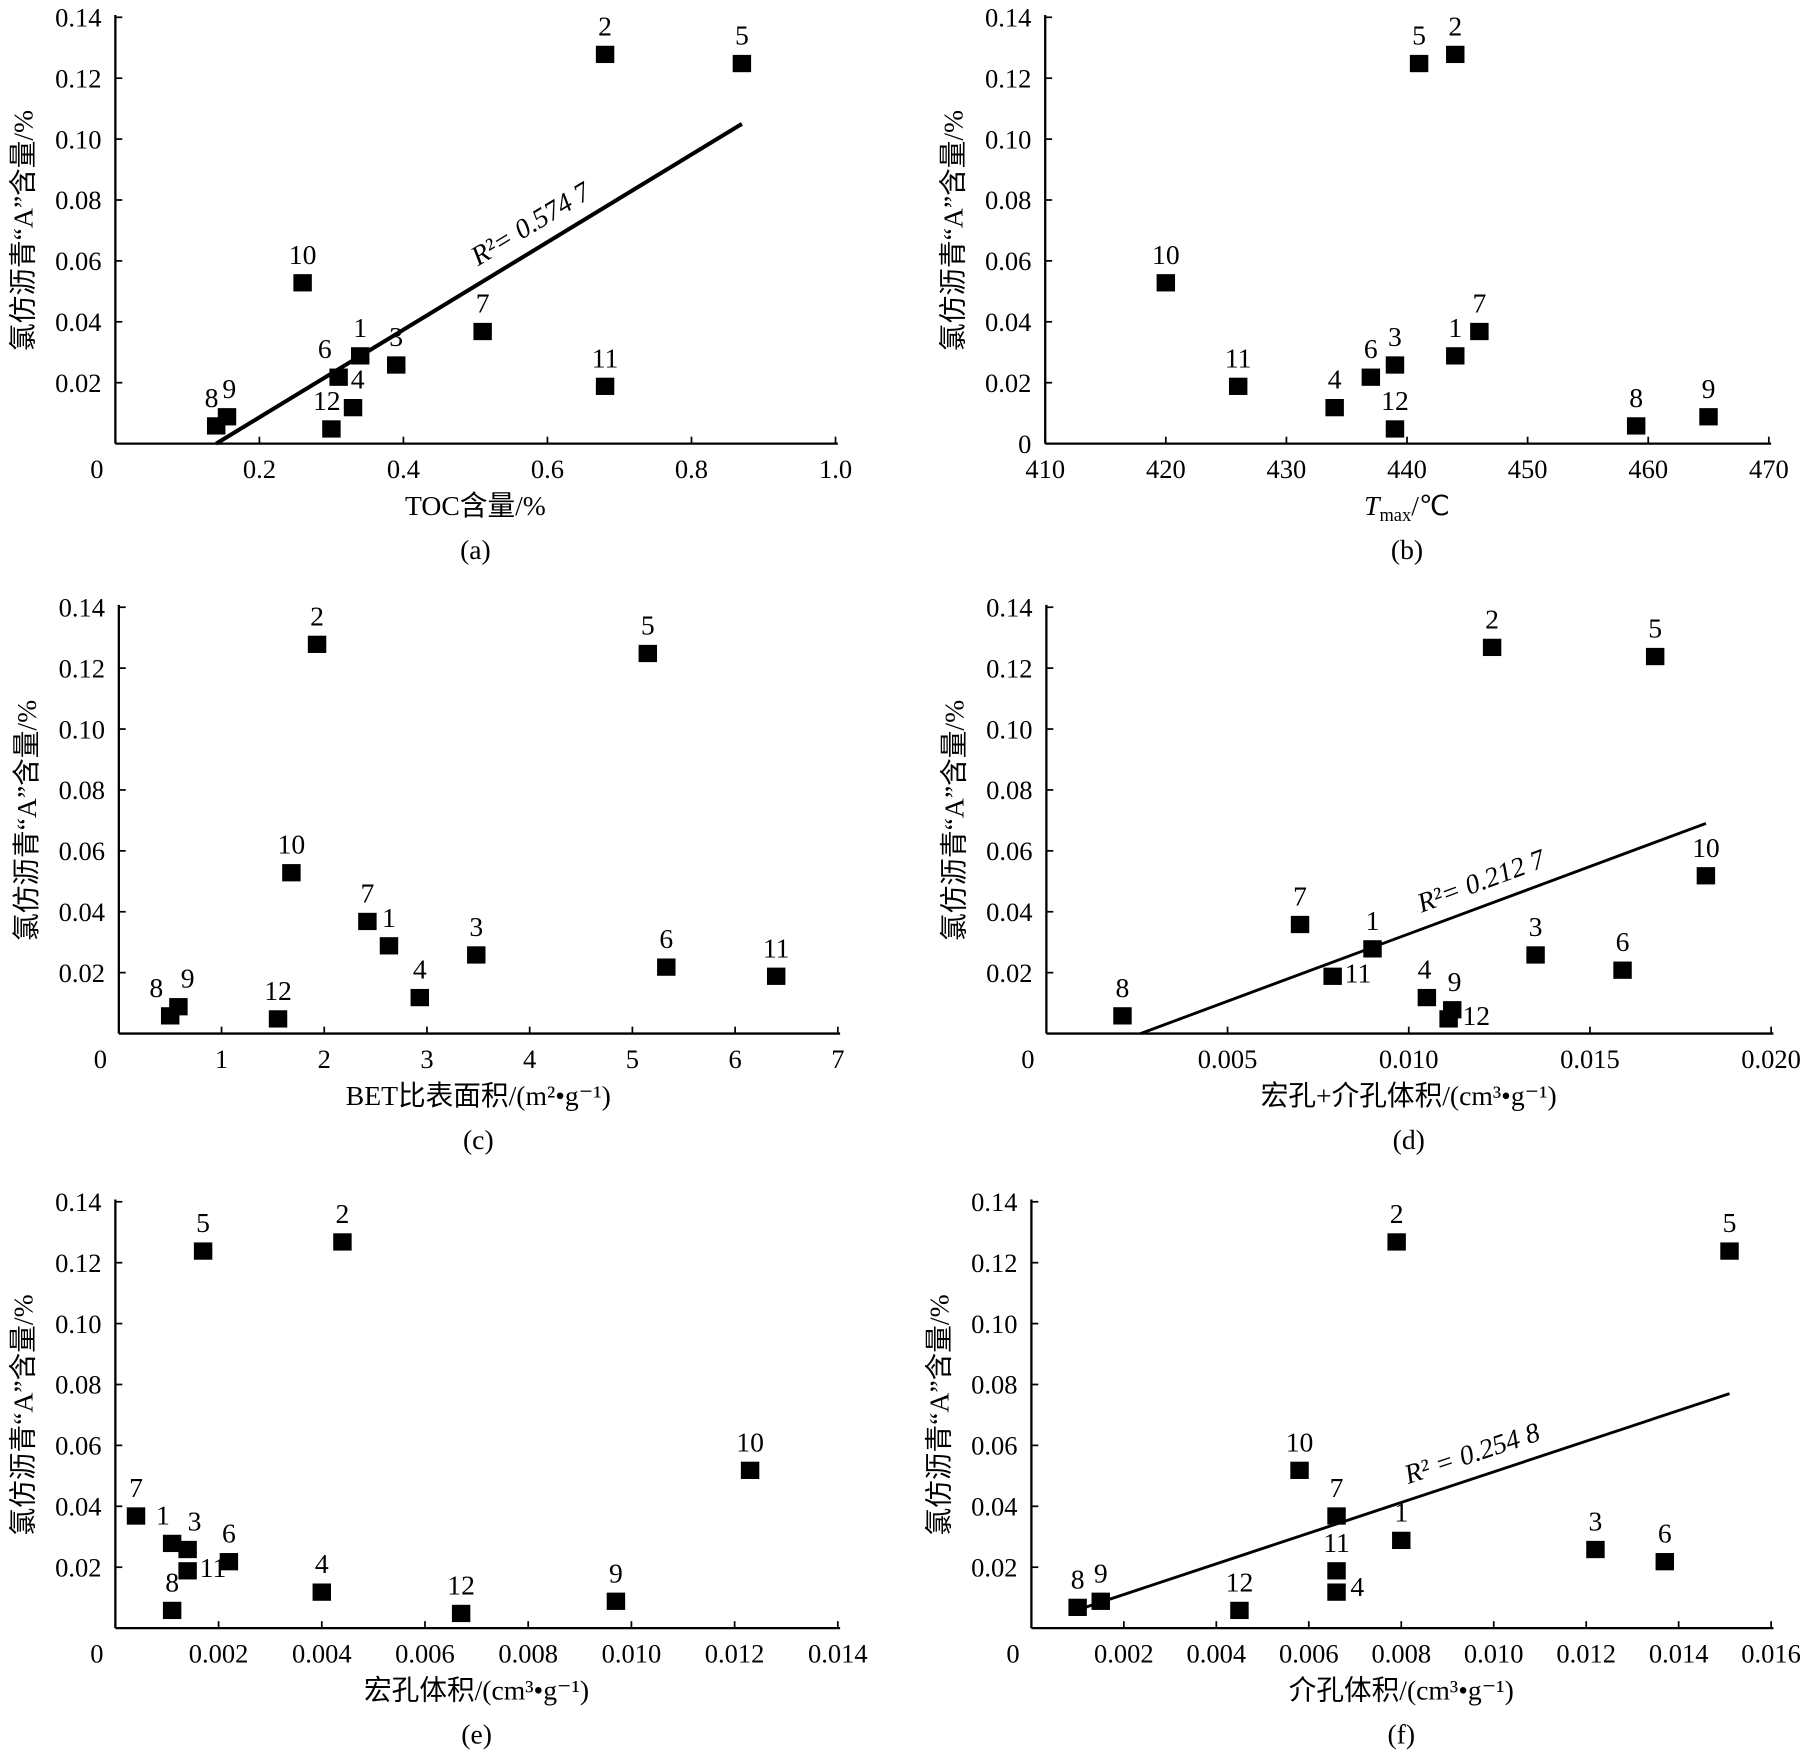 This screenshot has height=1756, width=1807. What do you see at coordinates (1401, 1733) in the screenshot?
I see `panel-caption: (f)` at bounding box center [1401, 1733].